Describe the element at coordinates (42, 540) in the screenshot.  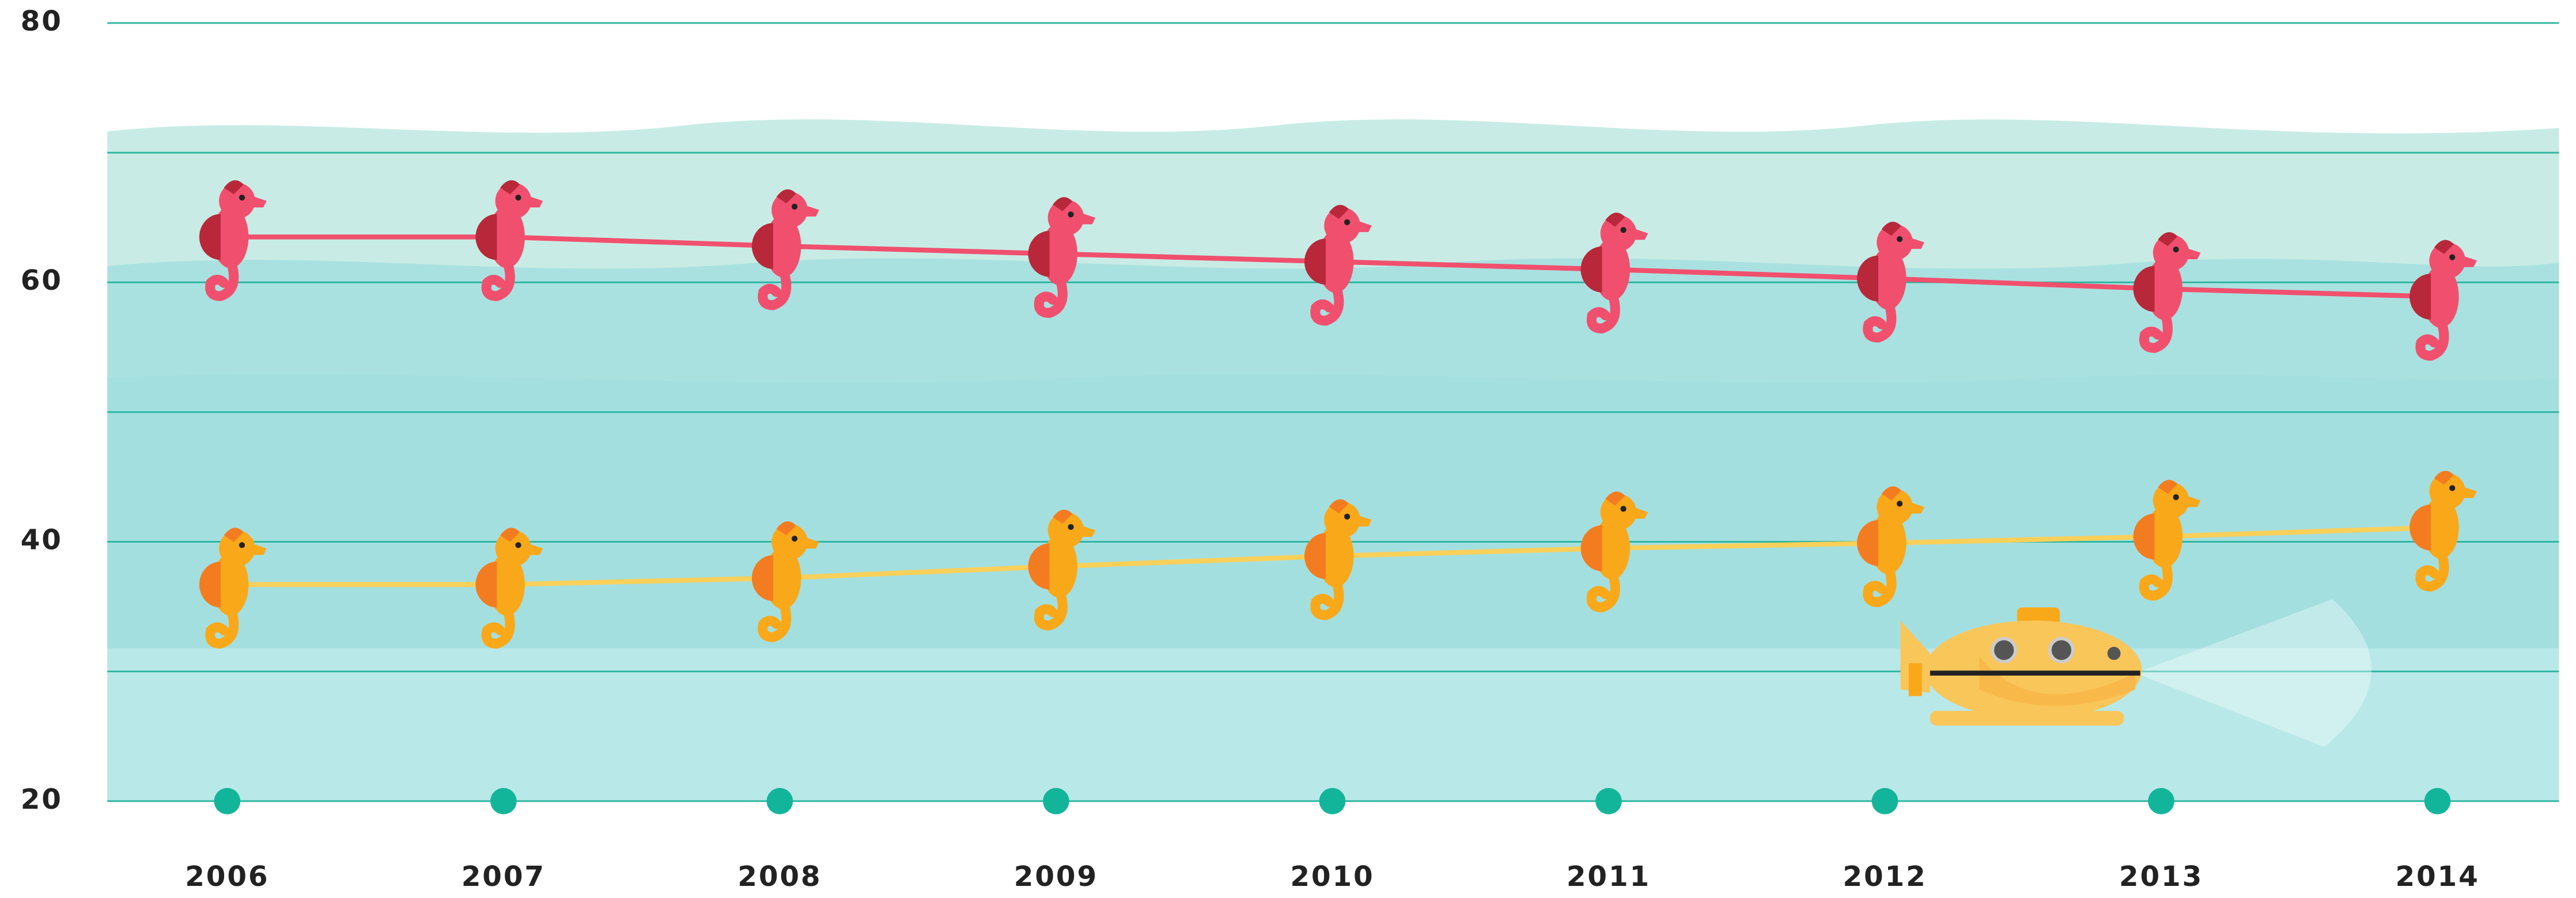
I see `y-tick-label: 40` at that location.